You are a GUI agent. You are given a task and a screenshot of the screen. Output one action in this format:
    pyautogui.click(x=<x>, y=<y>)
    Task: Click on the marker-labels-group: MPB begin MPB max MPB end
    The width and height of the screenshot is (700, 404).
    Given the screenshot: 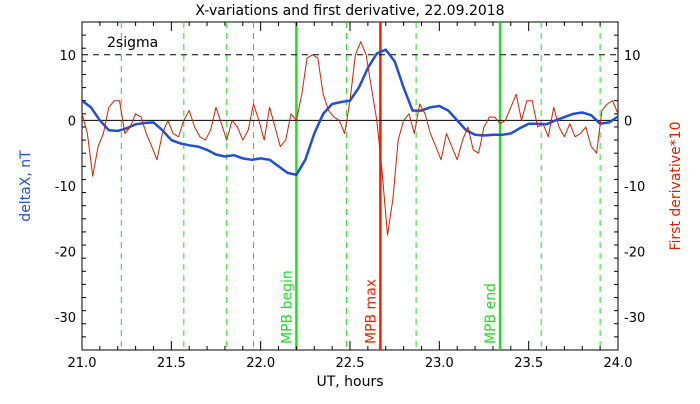 What is the action you would take?
    pyautogui.click(x=389, y=307)
    